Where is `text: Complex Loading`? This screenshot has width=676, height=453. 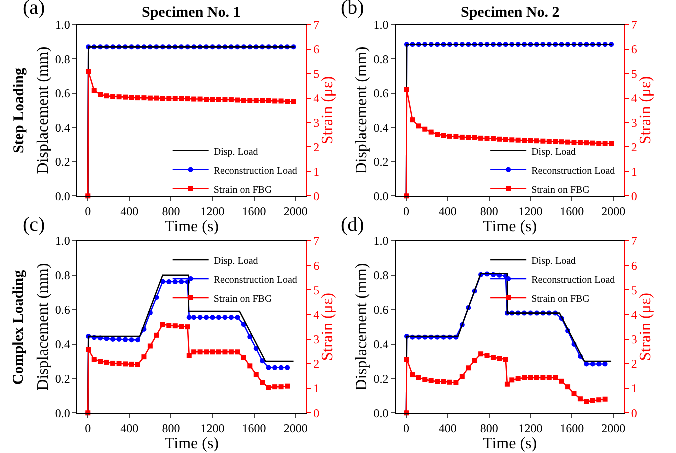
text: Complex Loading is located at coordinates (18, 327).